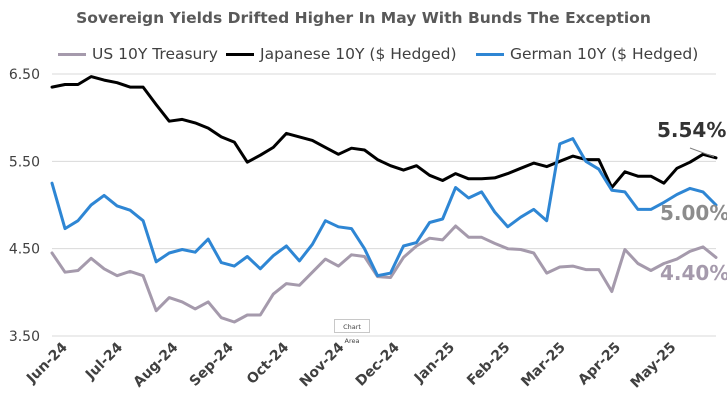 The height and width of the screenshot is (413, 727). I want to click on legend-label-us-10y: US 10Y Treasury, so click(155, 54).